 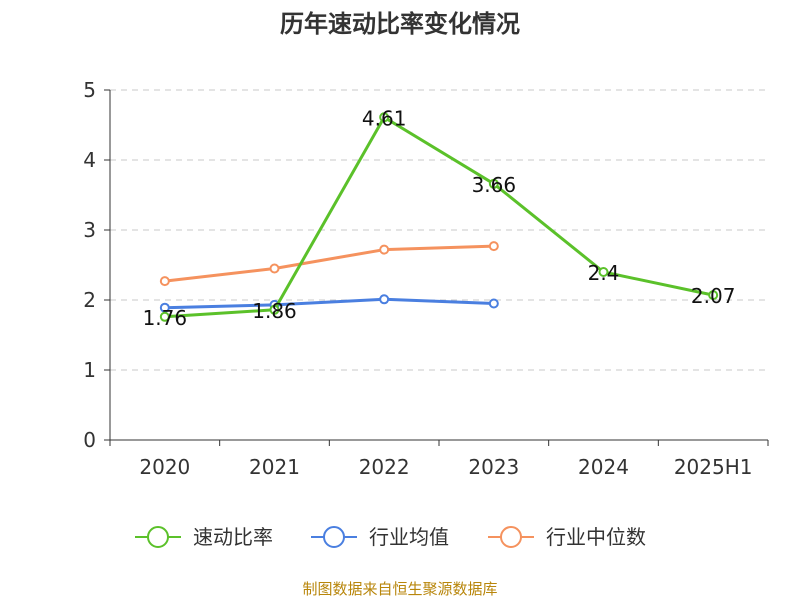 I want to click on legend-item-2: 行业中位数, so click(x=567, y=537).